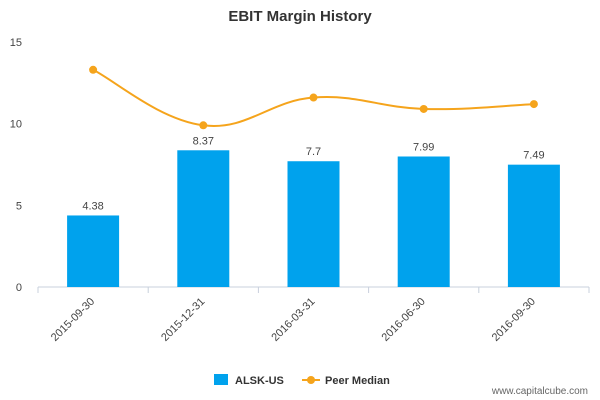 The height and width of the screenshot is (400, 600). What do you see at coordinates (16, 43) in the screenshot?
I see `y-tick-label: 15` at bounding box center [16, 43].